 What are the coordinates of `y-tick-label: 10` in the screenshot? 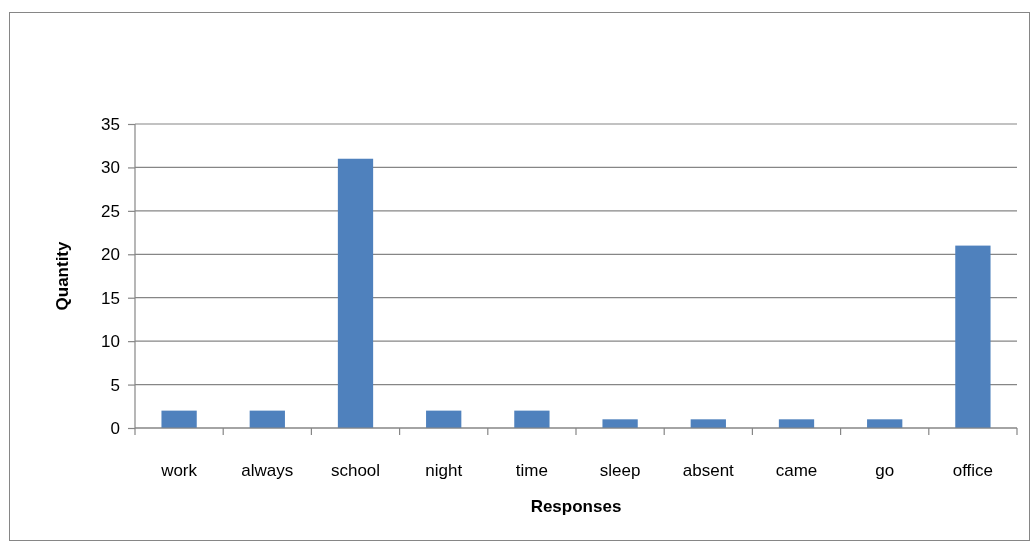 It's located at (110, 342).